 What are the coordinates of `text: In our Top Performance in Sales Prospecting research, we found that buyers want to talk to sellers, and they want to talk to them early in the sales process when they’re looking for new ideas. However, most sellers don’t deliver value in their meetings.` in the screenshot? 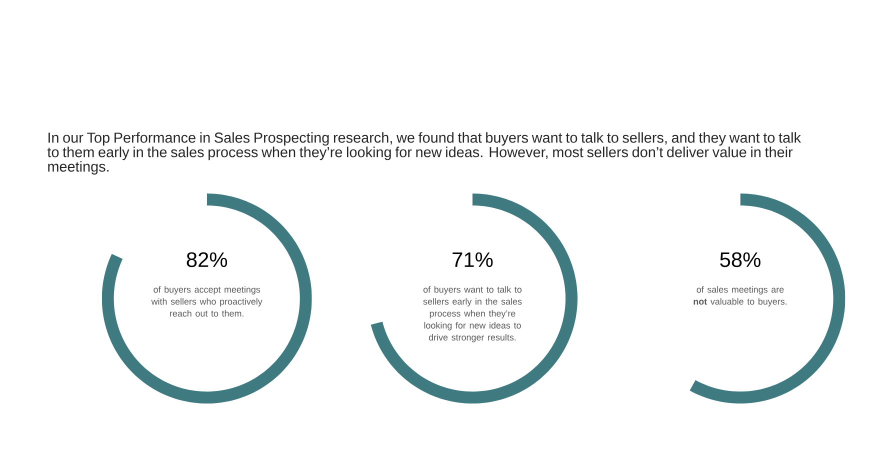 It's located at (424, 153).